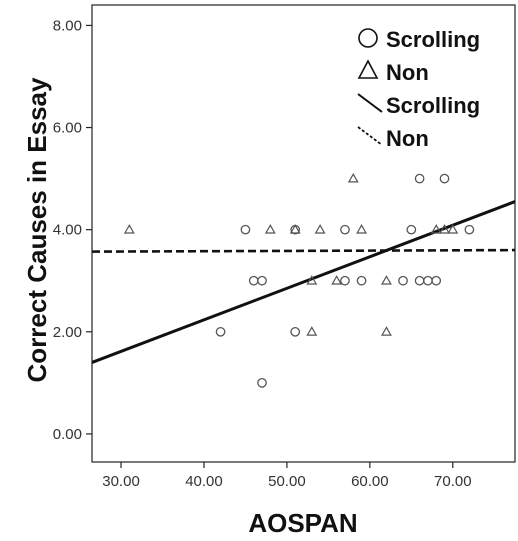 The image size is (518, 541). Describe the element at coordinates (37, 229) in the screenshot. I see `y-axis-title: Correct Causes in Essay` at that location.